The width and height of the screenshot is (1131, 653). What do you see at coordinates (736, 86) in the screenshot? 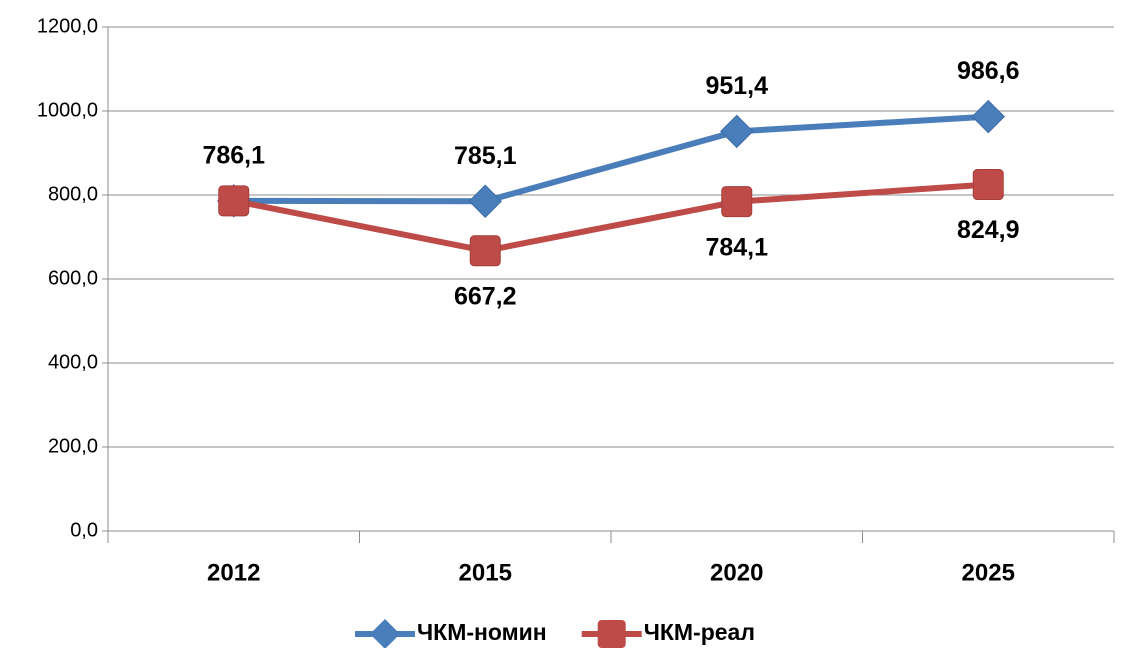
I see `data-label: 951,4` at bounding box center [736, 86].